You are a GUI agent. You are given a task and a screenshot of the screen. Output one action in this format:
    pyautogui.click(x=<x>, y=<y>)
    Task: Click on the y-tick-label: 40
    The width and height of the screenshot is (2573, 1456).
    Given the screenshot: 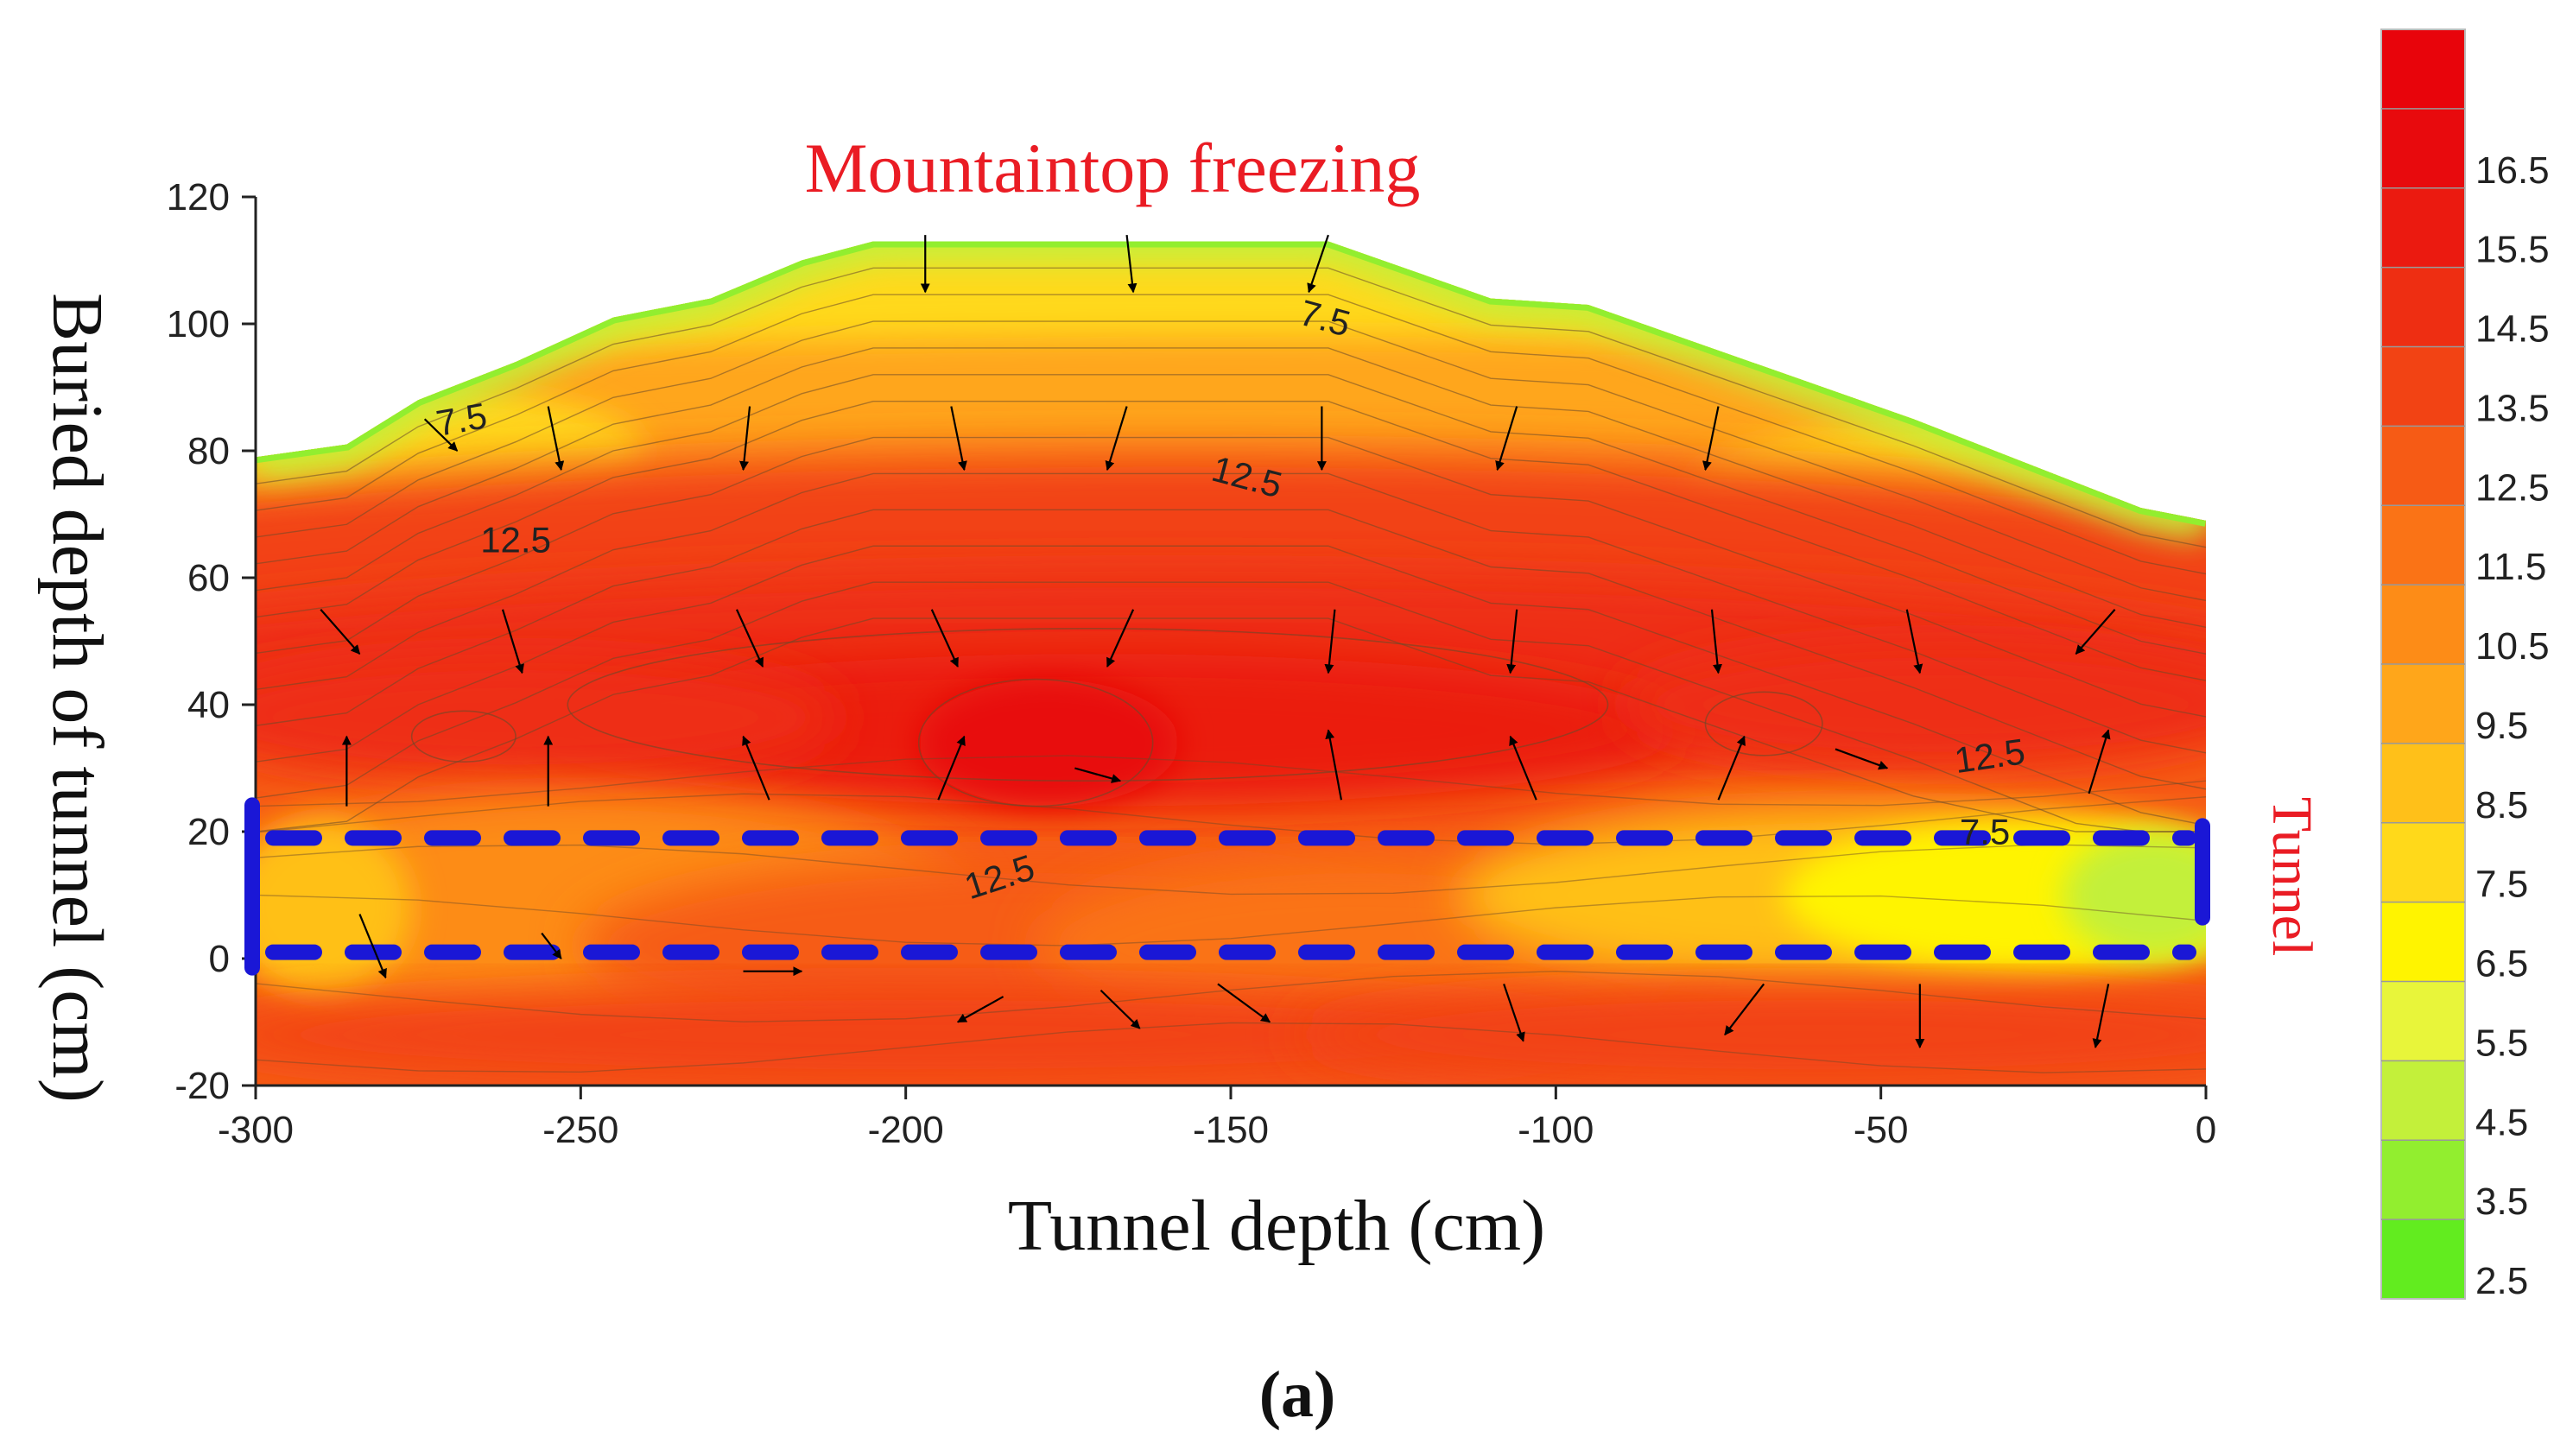 What is the action you would take?
    pyautogui.click(x=209, y=705)
    